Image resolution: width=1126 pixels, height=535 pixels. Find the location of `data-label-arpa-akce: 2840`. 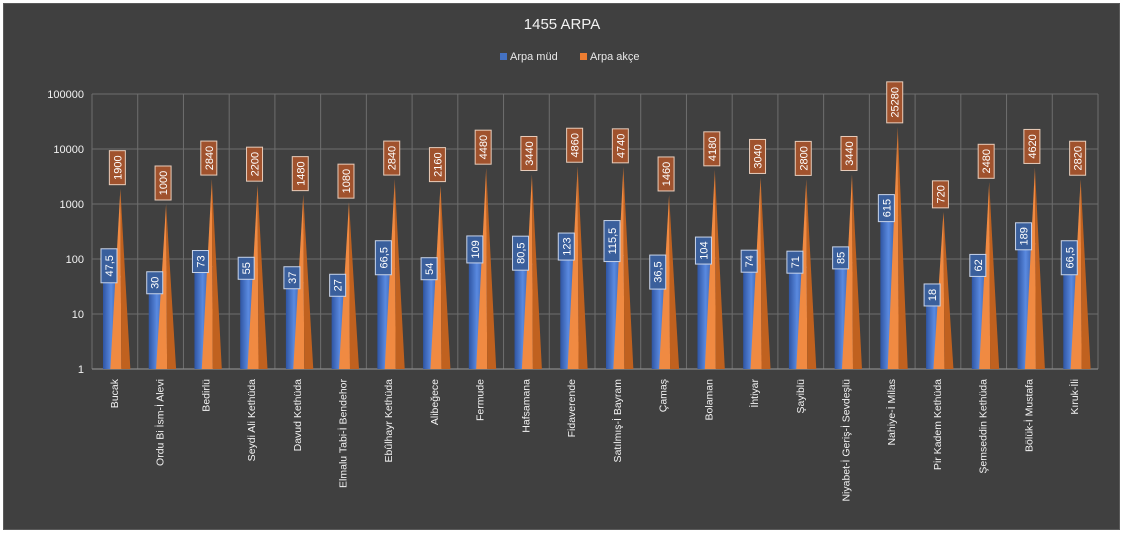

data-label-arpa-akce: 2840 is located at coordinates (392, 158).